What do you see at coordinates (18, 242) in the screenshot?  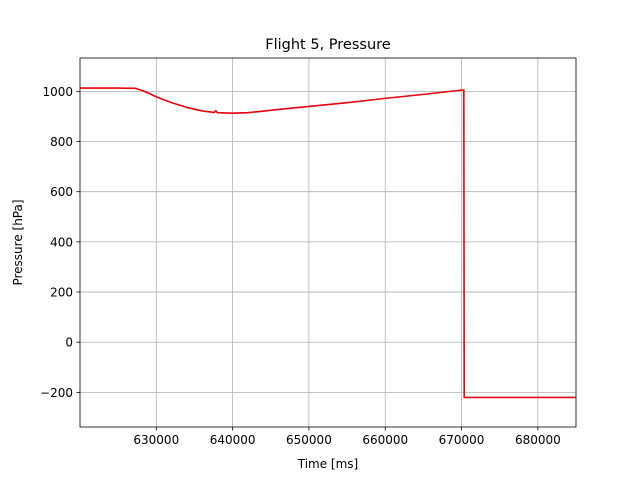 I see `y-axis-label: Pressure [hPa]` at bounding box center [18, 242].